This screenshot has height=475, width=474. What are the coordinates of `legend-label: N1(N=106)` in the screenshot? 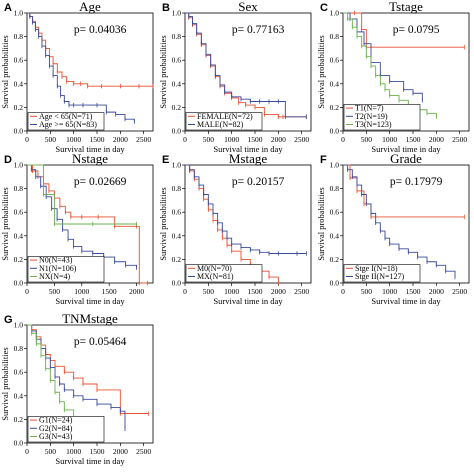 It's located at (58, 268).